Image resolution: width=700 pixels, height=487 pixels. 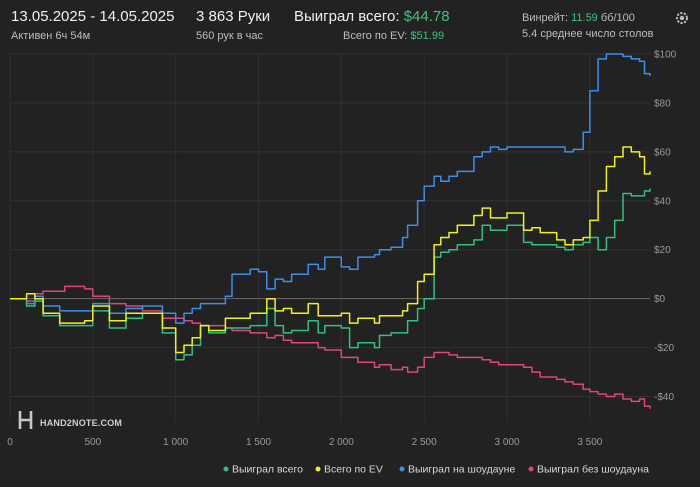 What do you see at coordinates (660, 299) in the screenshot?
I see `y-tick-label: $0` at bounding box center [660, 299].